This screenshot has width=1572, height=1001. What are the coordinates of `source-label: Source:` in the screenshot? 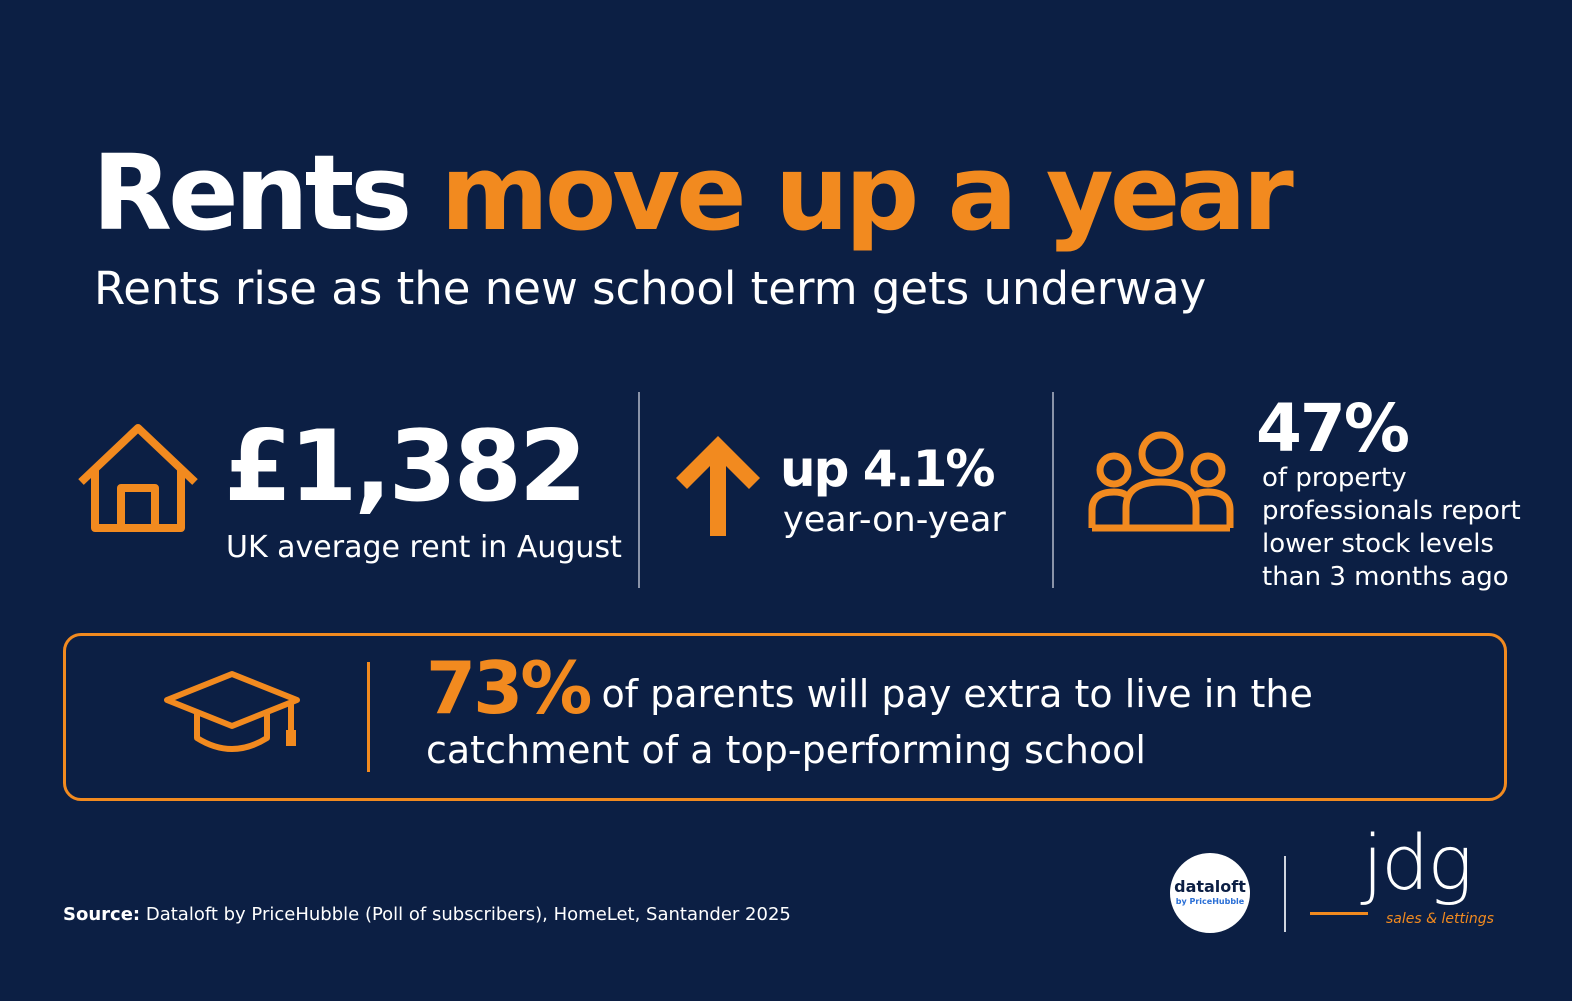 It's located at (102, 914).